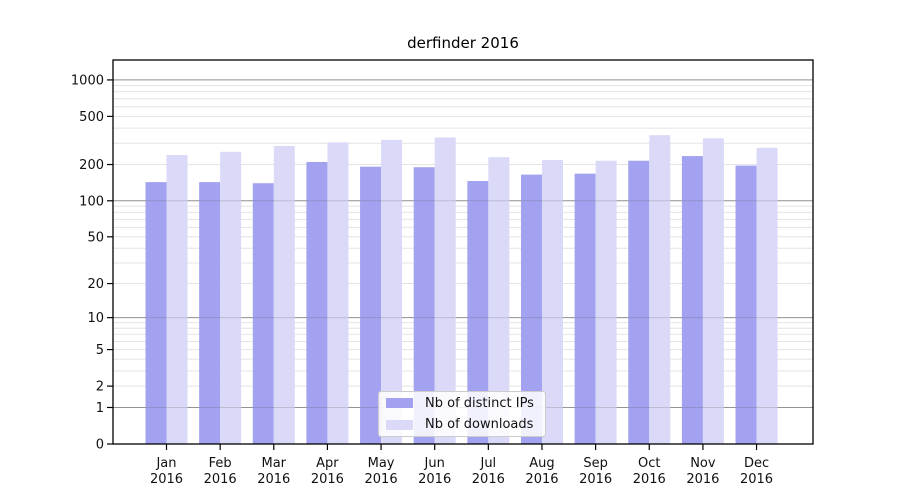 This screenshot has height=500, width=900. I want to click on bar-ips-may, so click(371, 305).